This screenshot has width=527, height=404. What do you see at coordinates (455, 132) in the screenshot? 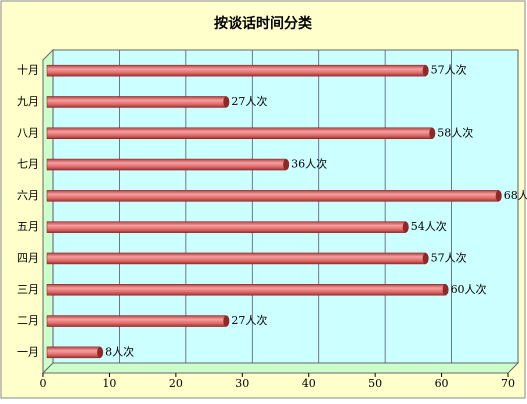
I see `value-label: 58人次` at bounding box center [455, 132].